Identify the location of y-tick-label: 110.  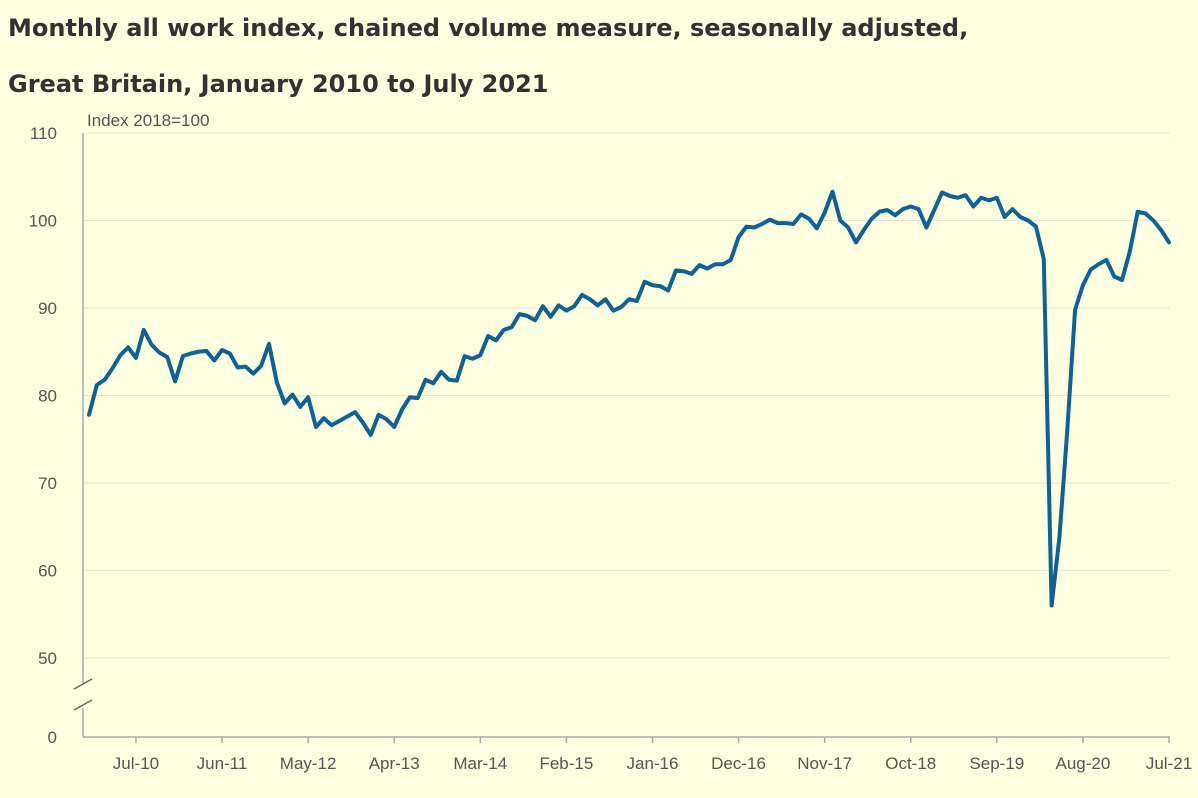
(43, 133).